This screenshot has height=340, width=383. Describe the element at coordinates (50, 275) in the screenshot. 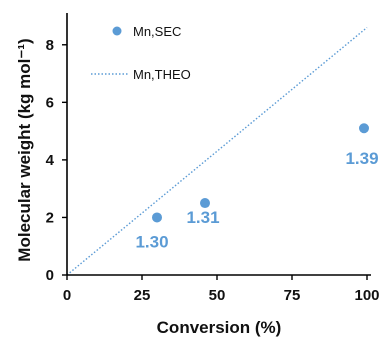

I see `y-tick-label: 0` at that location.